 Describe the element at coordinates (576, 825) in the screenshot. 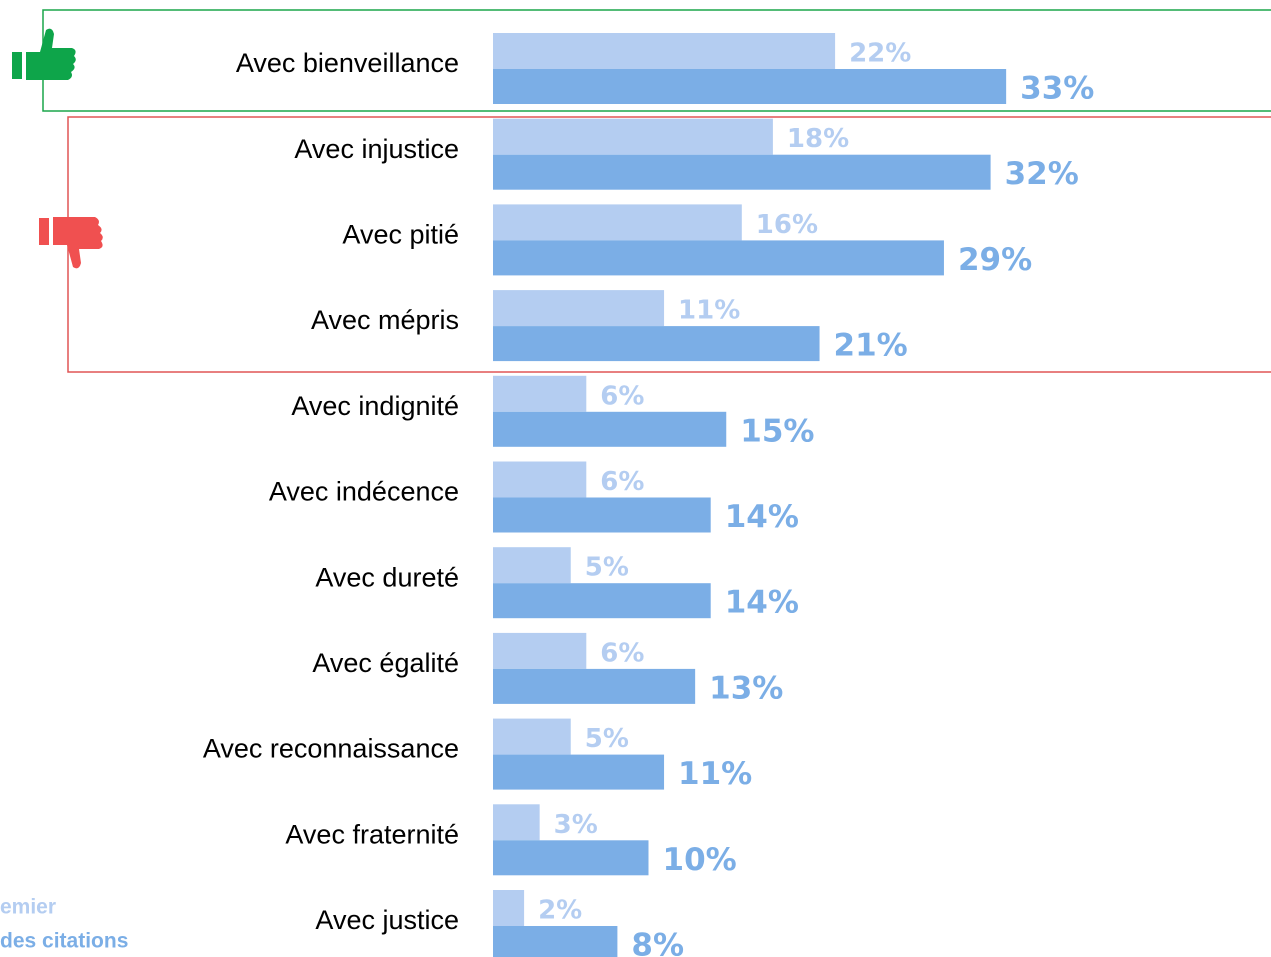

I see `value-label: 3%` at that location.